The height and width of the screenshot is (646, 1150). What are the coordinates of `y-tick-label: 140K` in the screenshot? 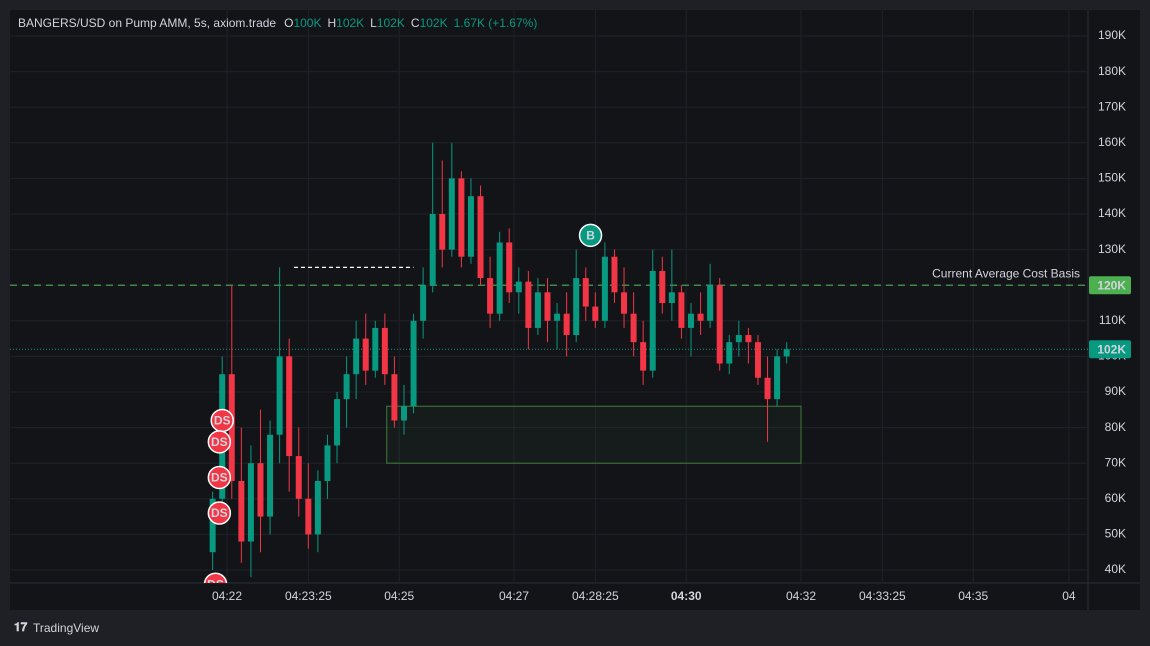 It's located at (1112, 213).